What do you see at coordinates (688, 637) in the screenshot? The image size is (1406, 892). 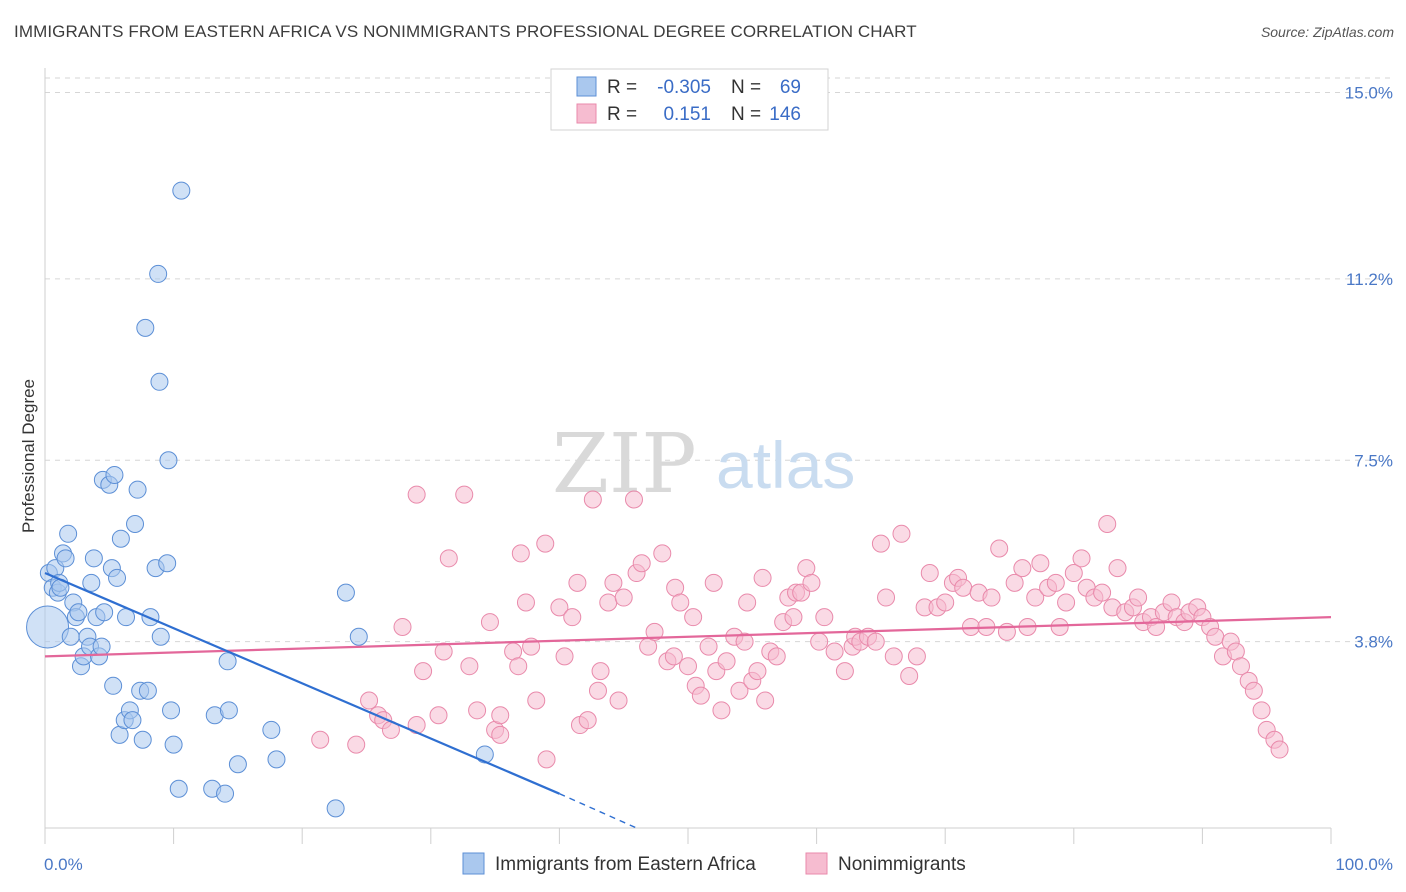 I see `nonimmigrants-trend-line` at bounding box center [688, 637].